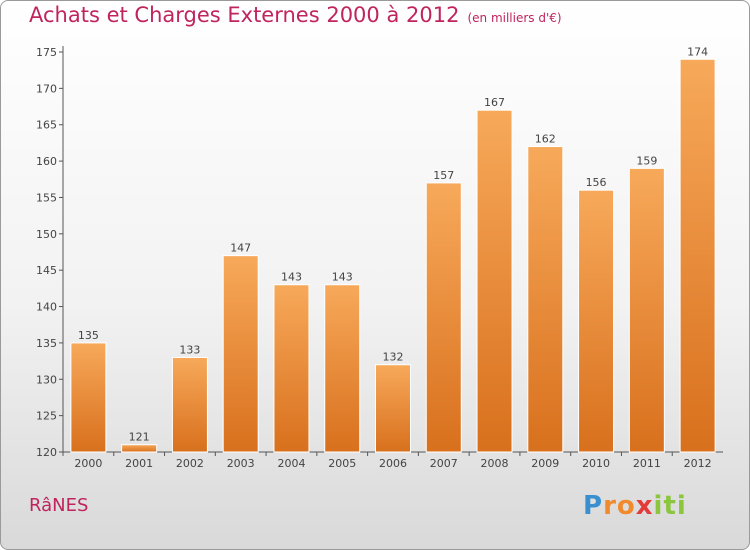  Describe the element at coordinates (596, 463) in the screenshot. I see `x-tick-label: 2010` at that location.